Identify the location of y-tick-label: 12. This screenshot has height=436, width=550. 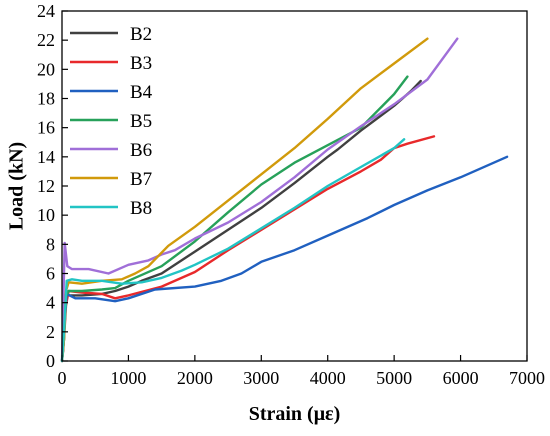
(46, 186).